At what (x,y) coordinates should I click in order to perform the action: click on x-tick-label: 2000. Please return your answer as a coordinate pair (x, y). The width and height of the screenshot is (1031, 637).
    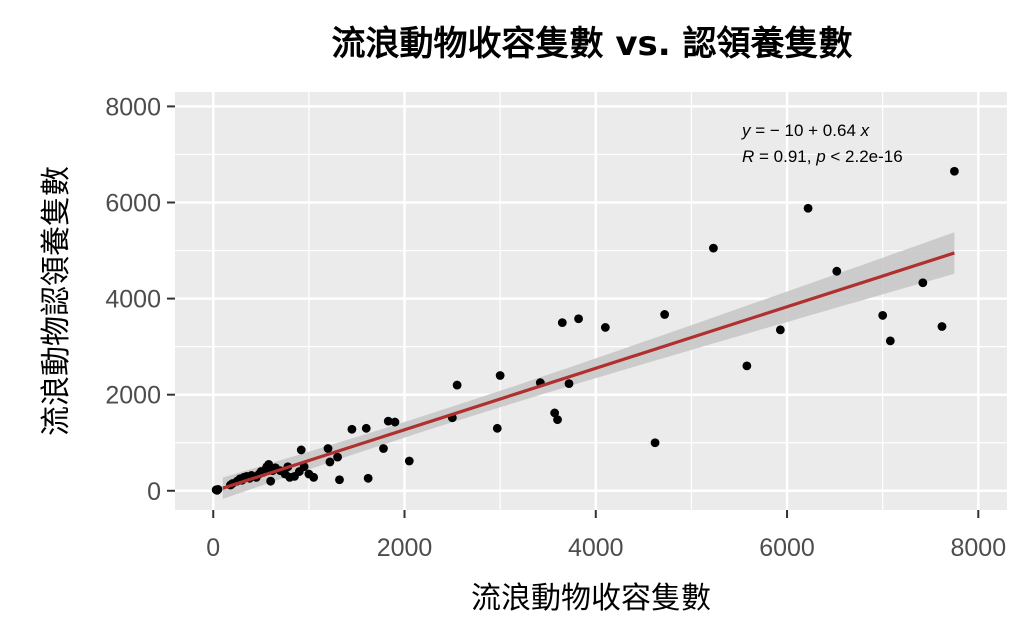
    Looking at the image, I should click on (405, 548).